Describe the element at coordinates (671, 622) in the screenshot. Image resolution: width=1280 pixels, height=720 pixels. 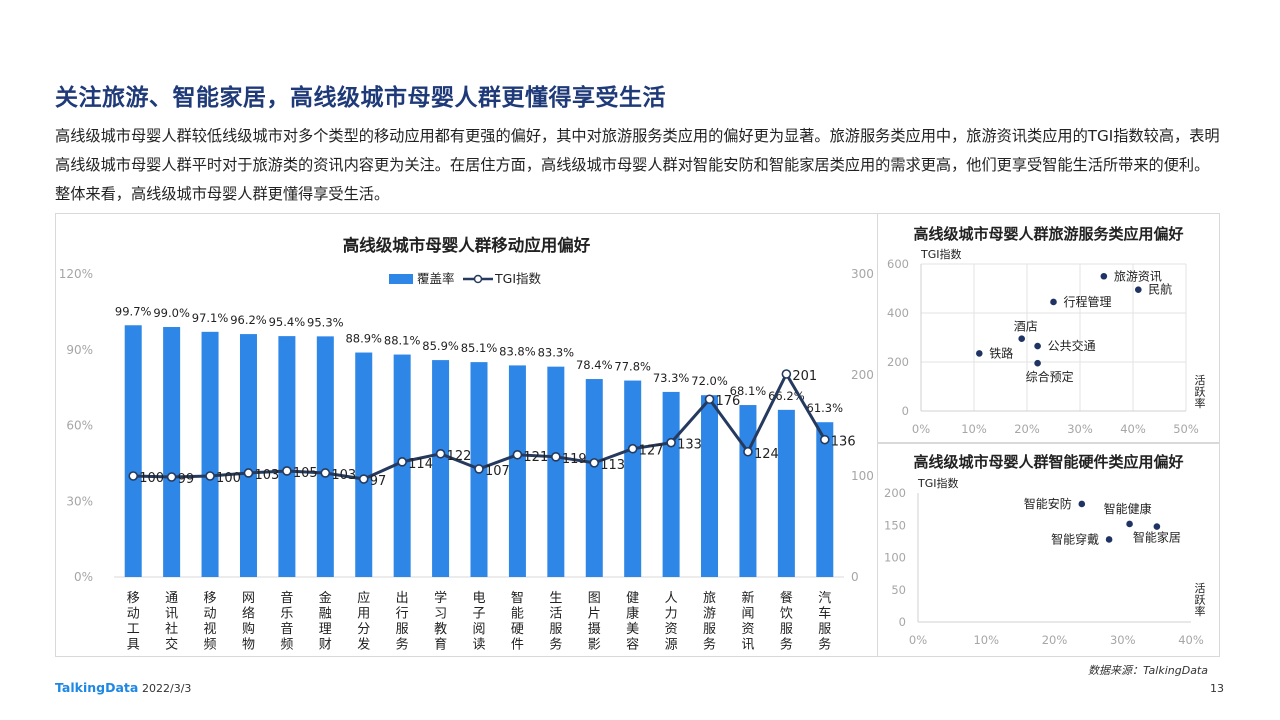
I see `category-label: 人力资源` at that location.